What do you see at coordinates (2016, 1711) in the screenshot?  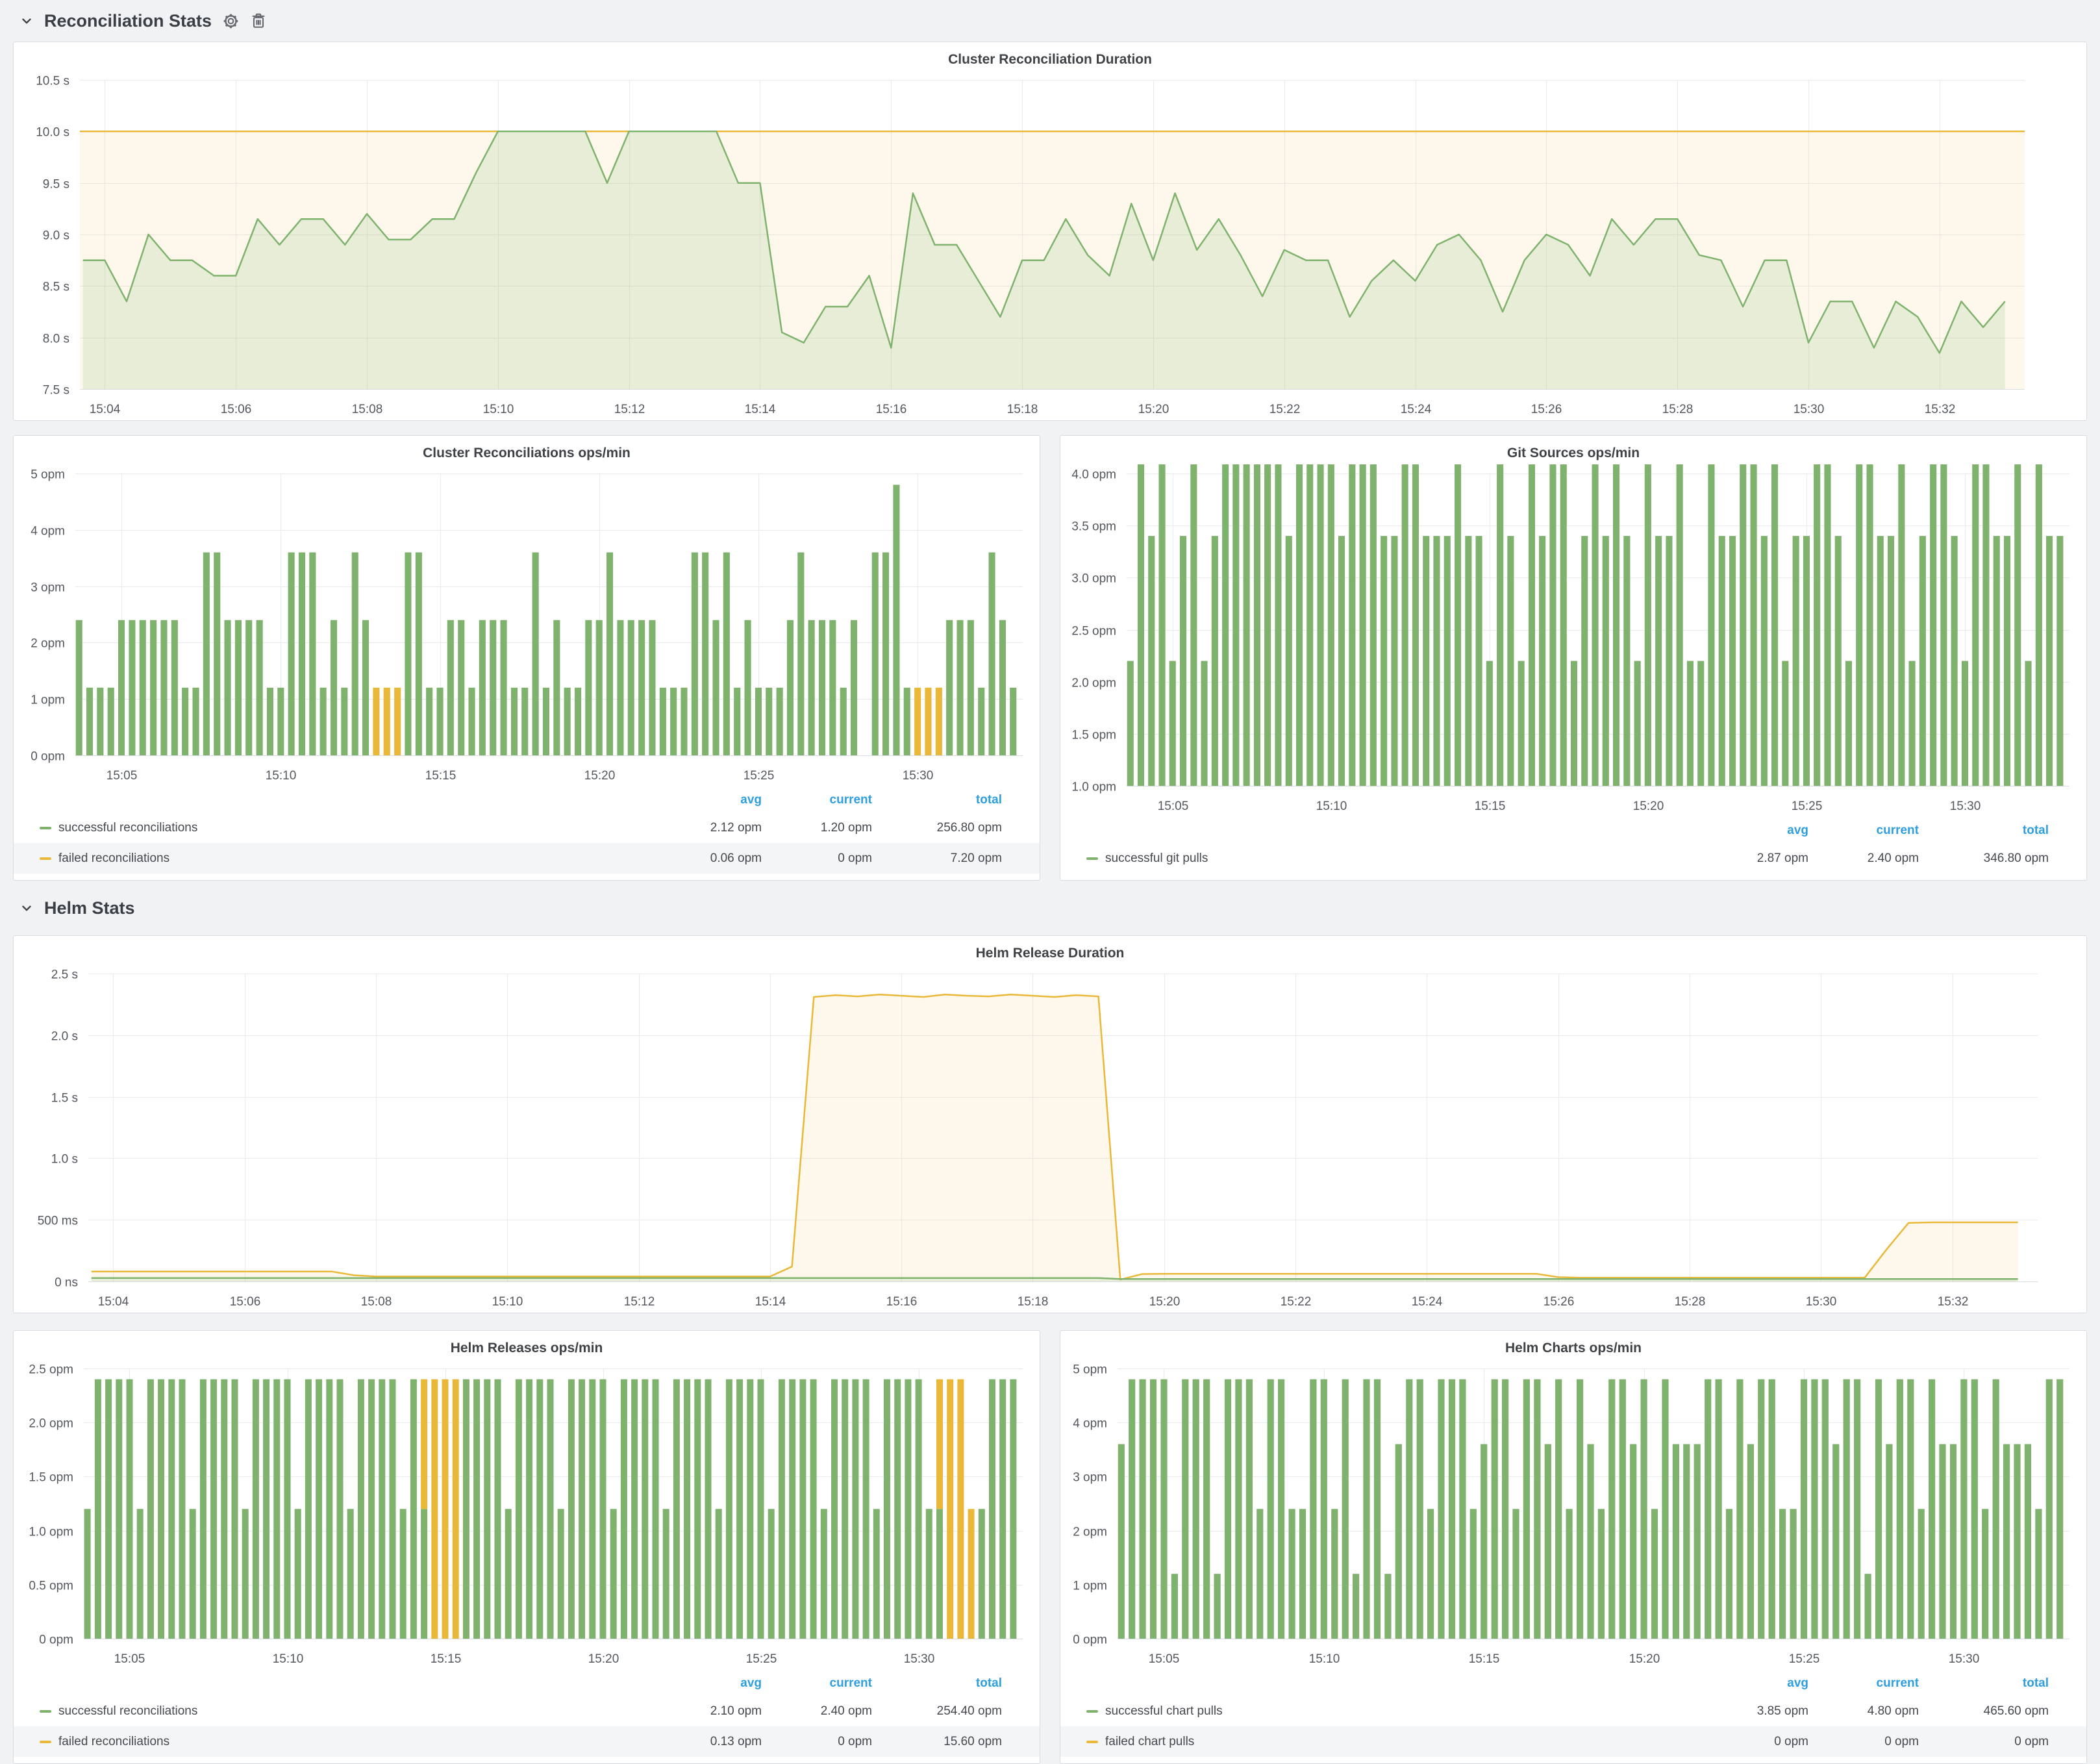 I see `legend-value: 465.60 opm` at bounding box center [2016, 1711].